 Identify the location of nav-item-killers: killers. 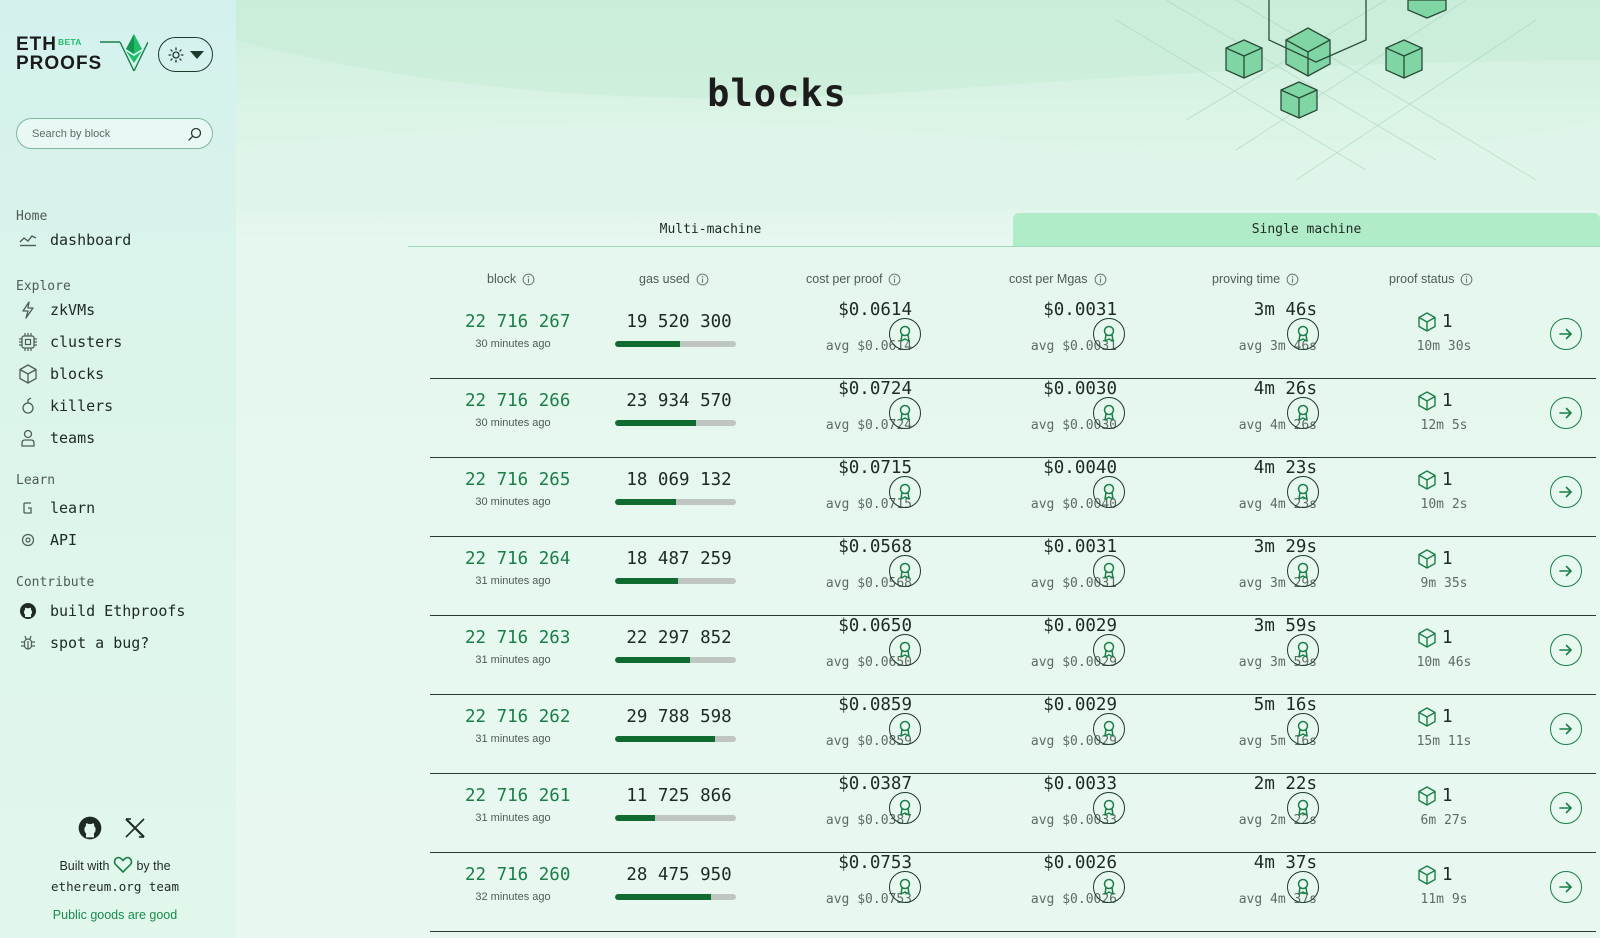
(116, 406).